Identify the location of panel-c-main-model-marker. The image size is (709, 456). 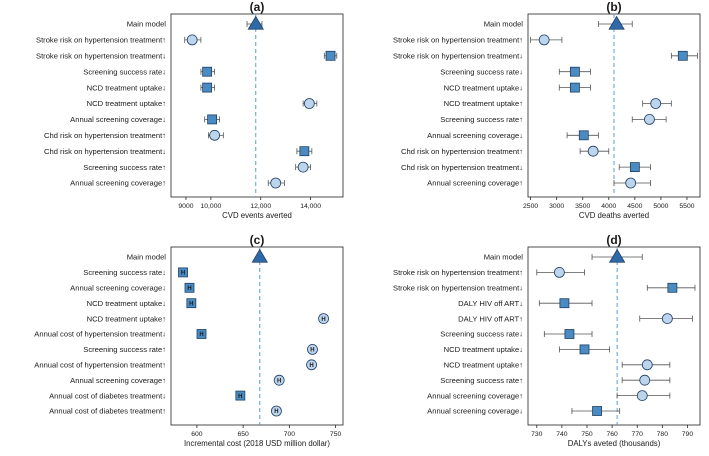
(259, 255).